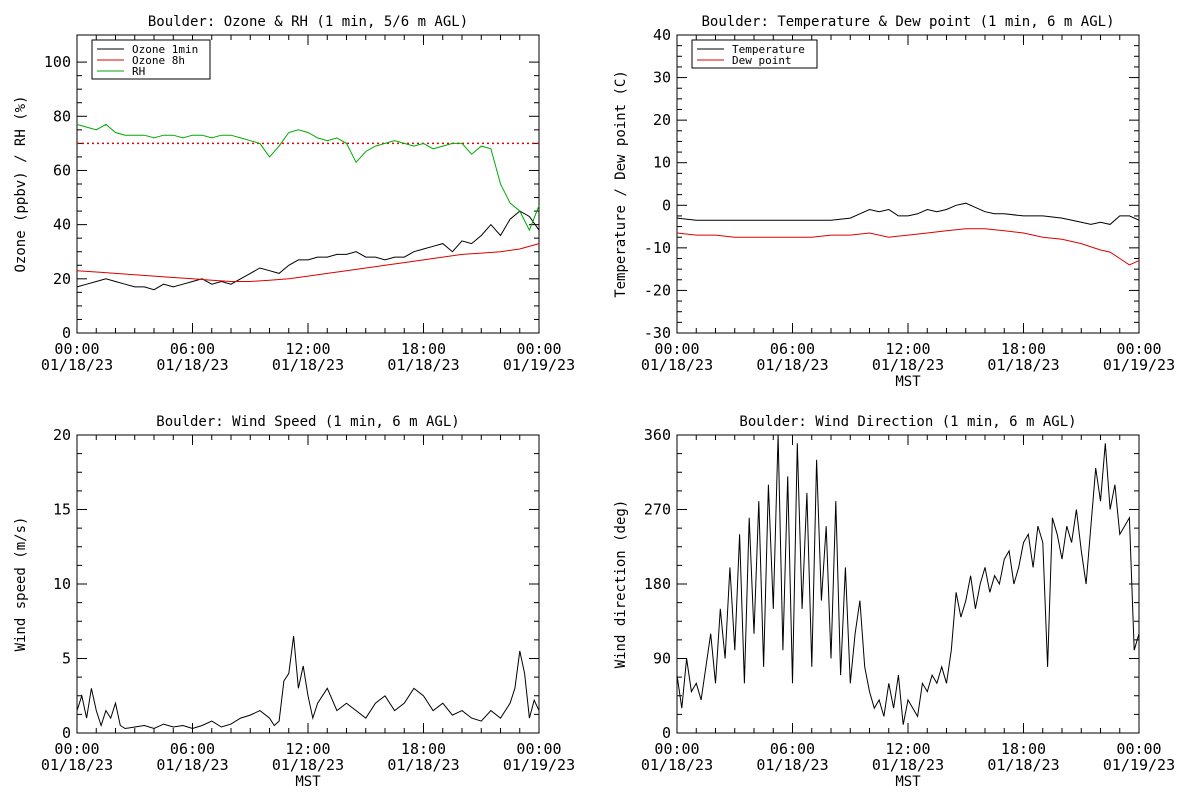 The height and width of the screenshot is (800, 1200). What do you see at coordinates (165, 49) in the screenshot?
I see `legend-label: Ozone 1min` at bounding box center [165, 49].